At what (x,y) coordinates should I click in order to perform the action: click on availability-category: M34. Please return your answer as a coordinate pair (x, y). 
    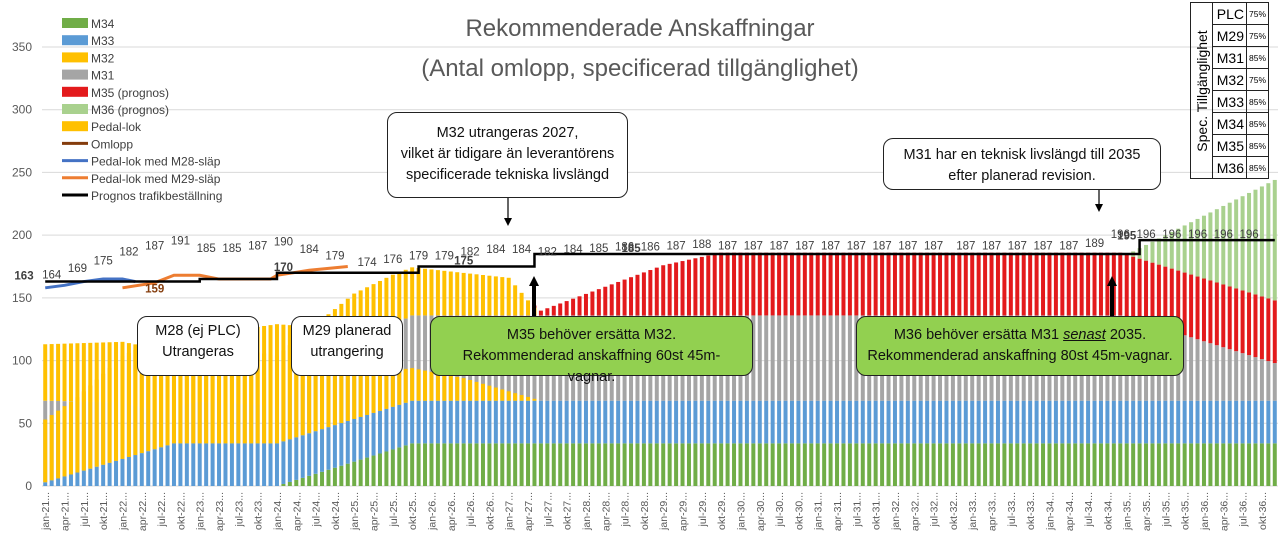
    Looking at the image, I should click on (1229, 123).